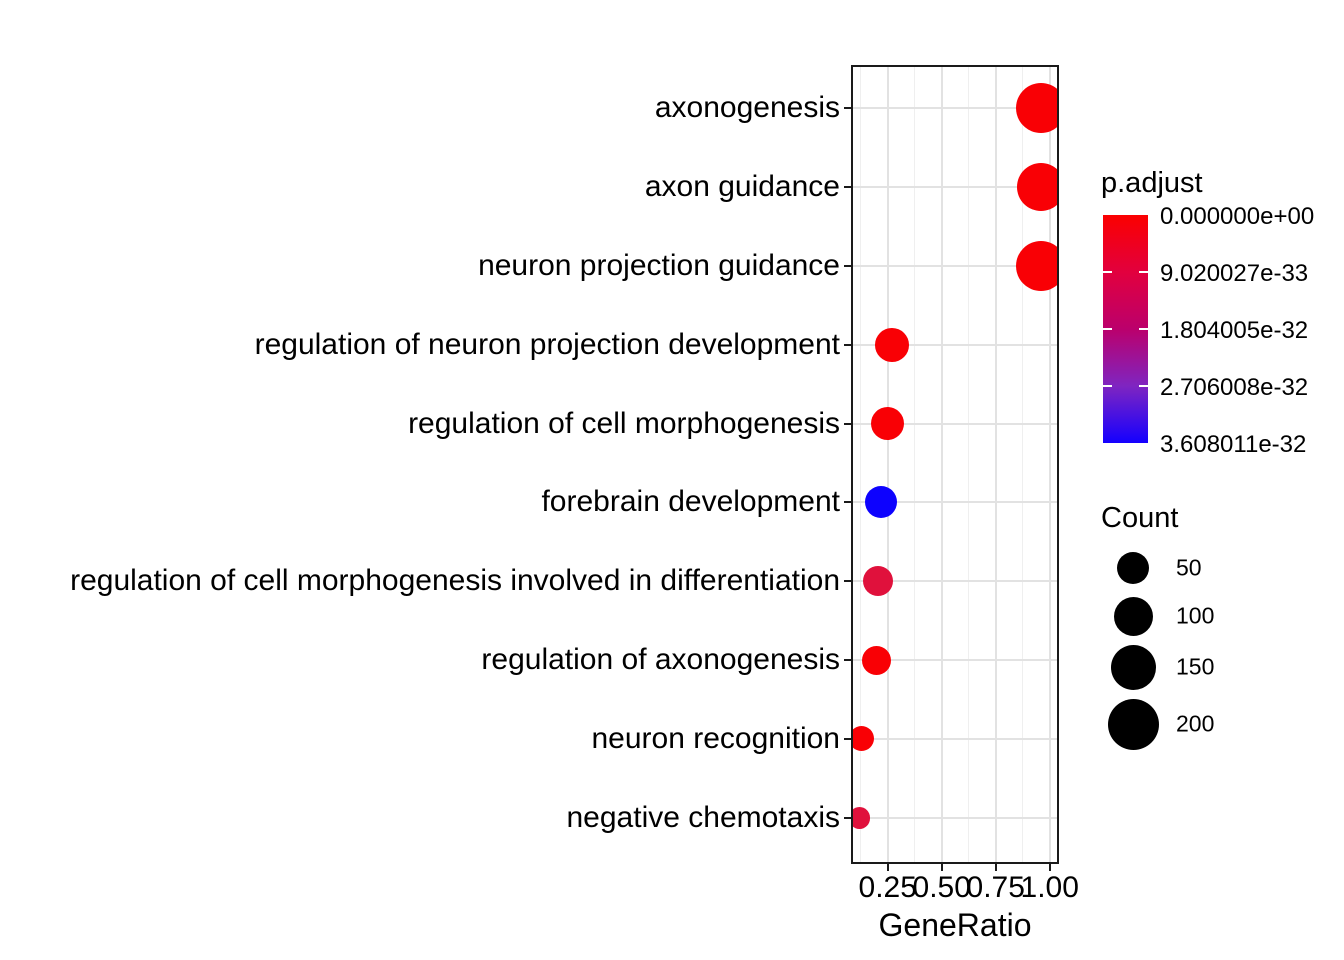 Image resolution: width=1344 pixels, height=960 pixels. What do you see at coordinates (1234, 330) in the screenshot?
I see `padjust-tick-label: 1.804005e-32` at bounding box center [1234, 330].